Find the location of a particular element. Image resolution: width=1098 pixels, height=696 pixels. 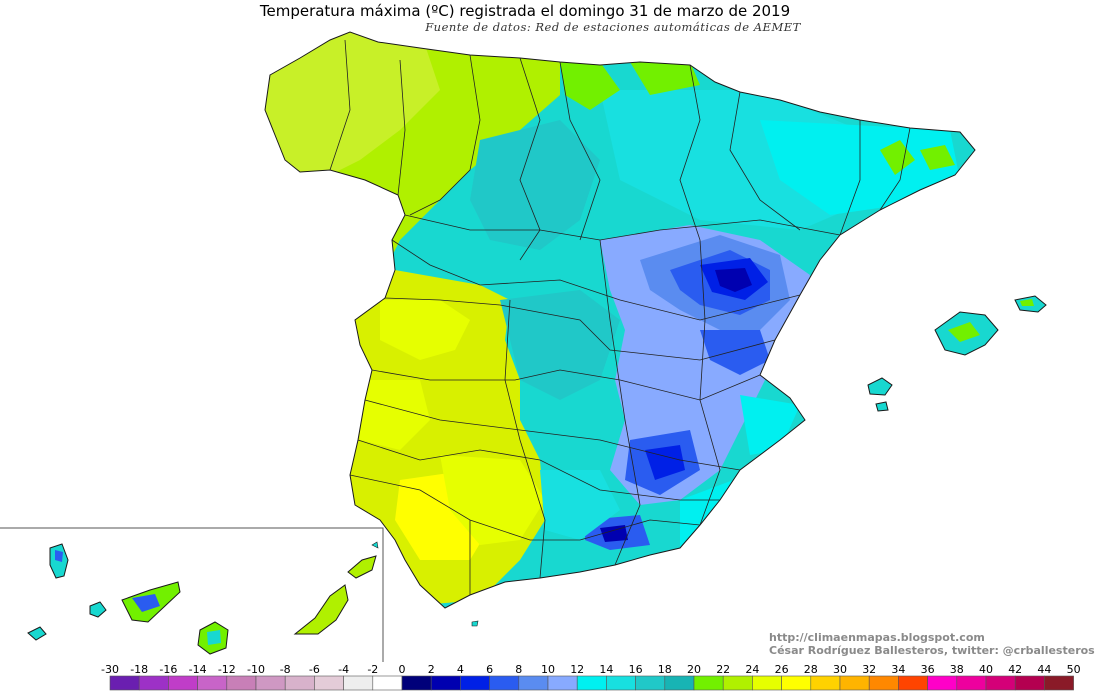

balearic-islands is located at coordinates (957, 353).